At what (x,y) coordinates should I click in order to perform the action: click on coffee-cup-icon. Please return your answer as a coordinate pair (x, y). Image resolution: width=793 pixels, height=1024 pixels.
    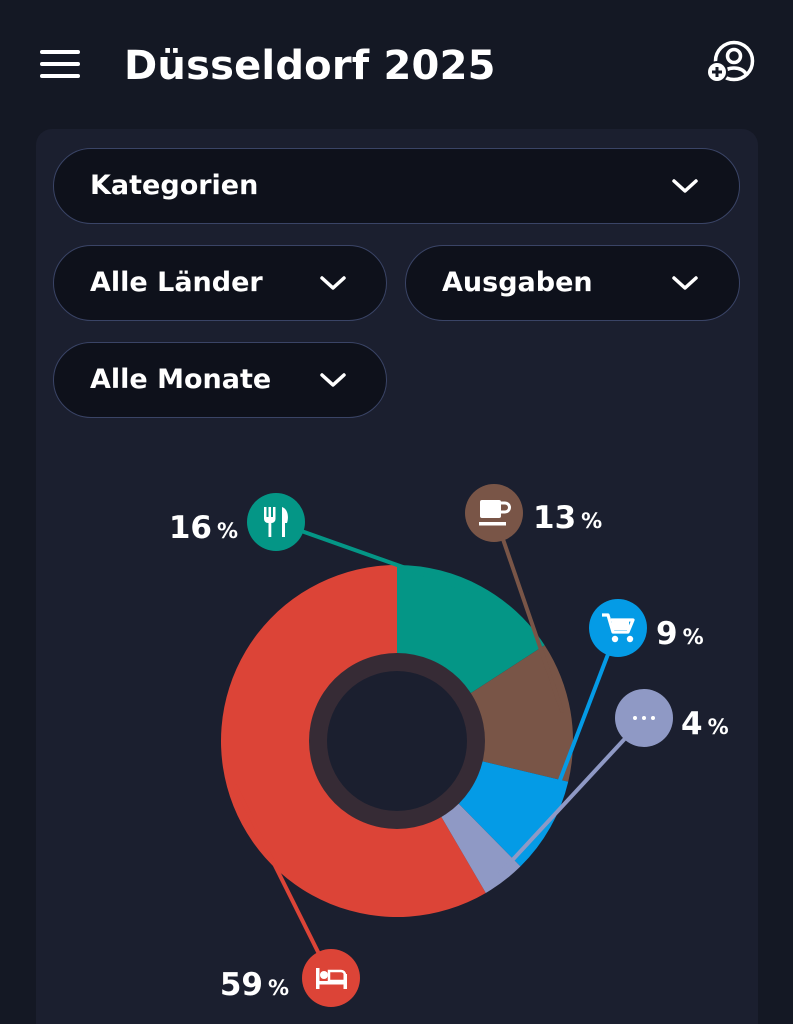
    Looking at the image, I should click on (494, 513).